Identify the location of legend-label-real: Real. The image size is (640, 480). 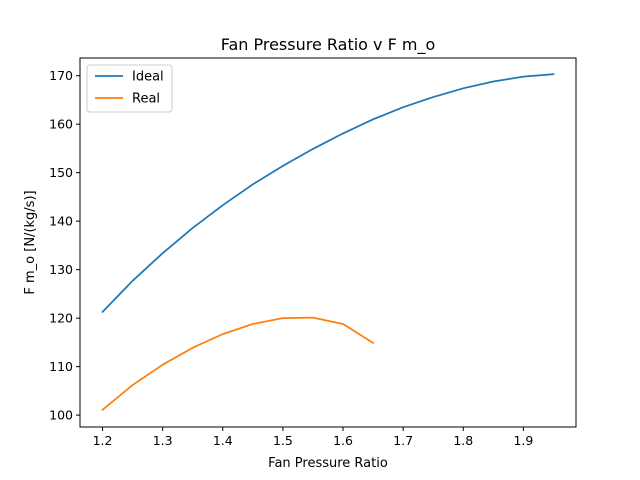
(146, 99).